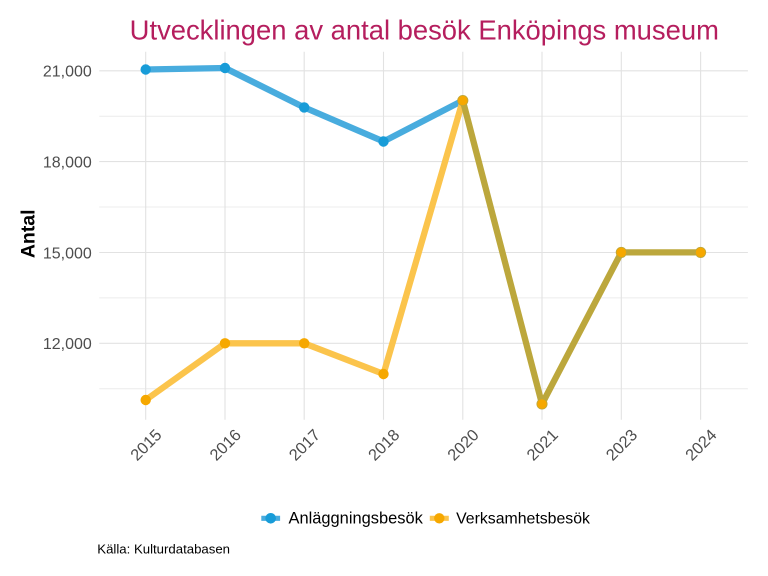 Image resolution: width=768 pixels, height=576 pixels. What do you see at coordinates (523, 518) in the screenshot?
I see `svg-text: Verksamhetsbesök` at bounding box center [523, 518].